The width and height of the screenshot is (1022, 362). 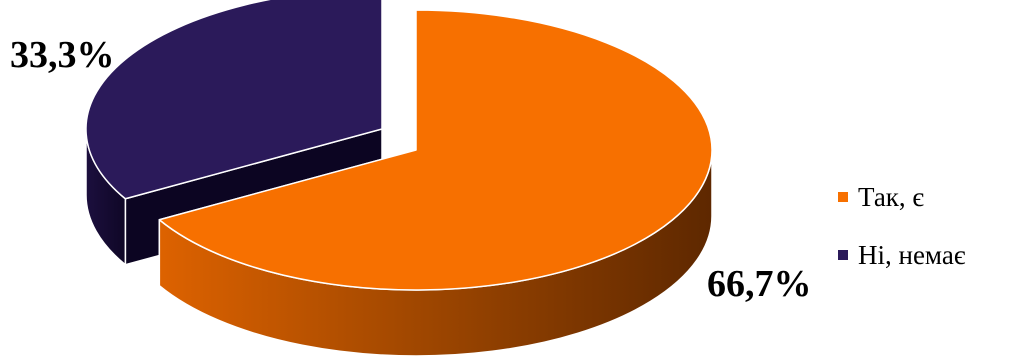 I want to click on legend-label-no: Ні, немає, so click(x=912, y=254).